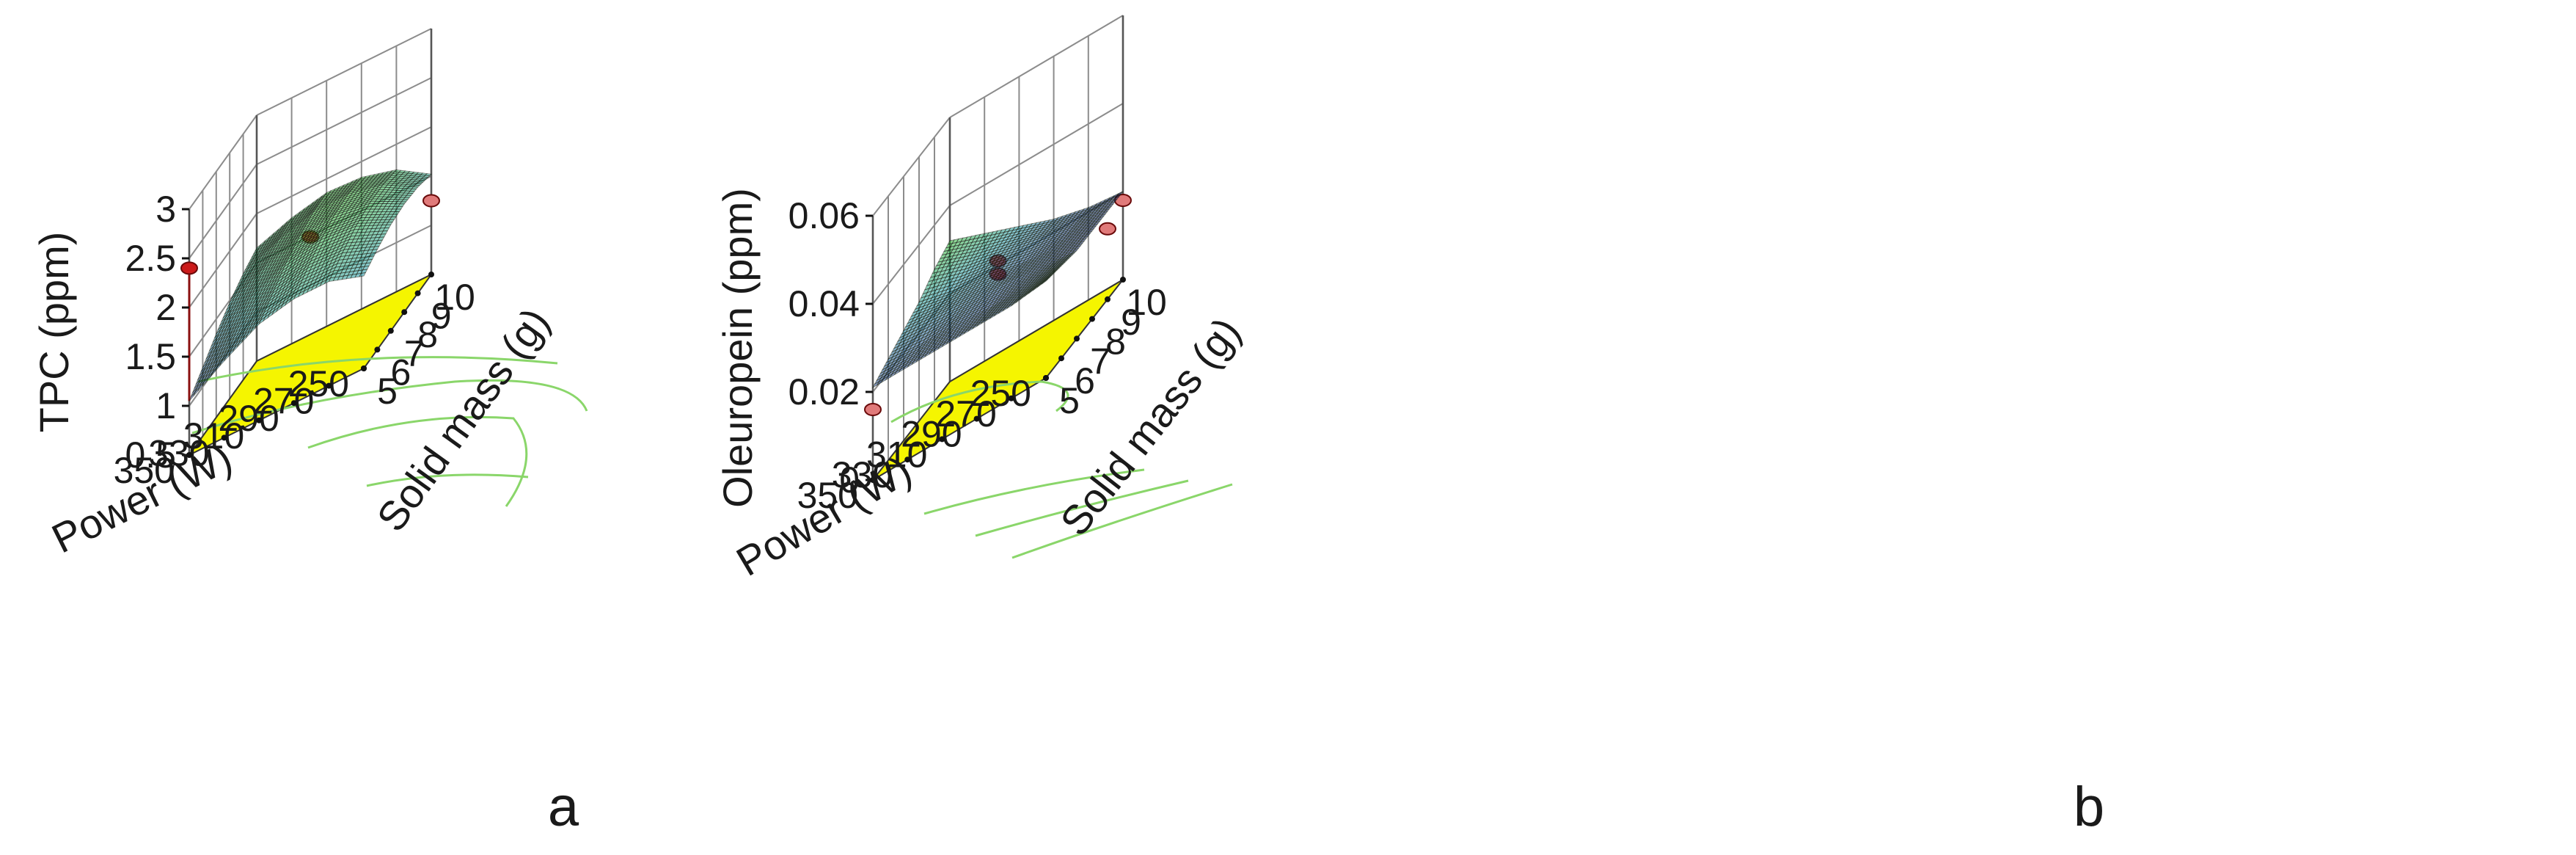 This screenshot has height=855, width=2576. Describe the element at coordinates (563, 807) in the screenshot. I see `panel-letter-a: a` at that location.